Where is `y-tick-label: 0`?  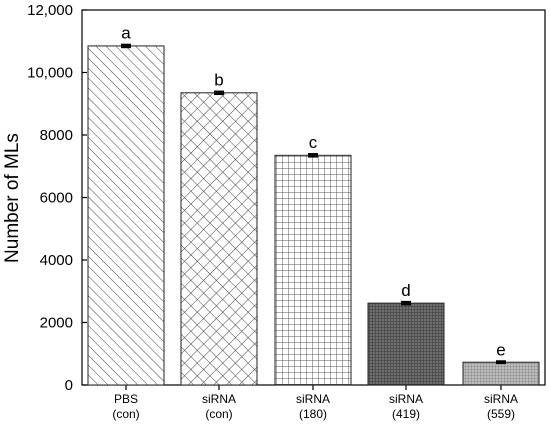
y-tick-label: 0 is located at coordinates (69, 385).